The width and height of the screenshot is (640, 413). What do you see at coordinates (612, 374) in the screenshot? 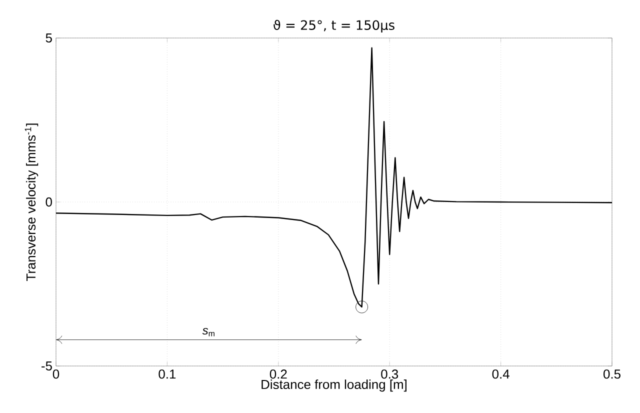
I see `x-tick-label: 0.5` at bounding box center [612, 374].